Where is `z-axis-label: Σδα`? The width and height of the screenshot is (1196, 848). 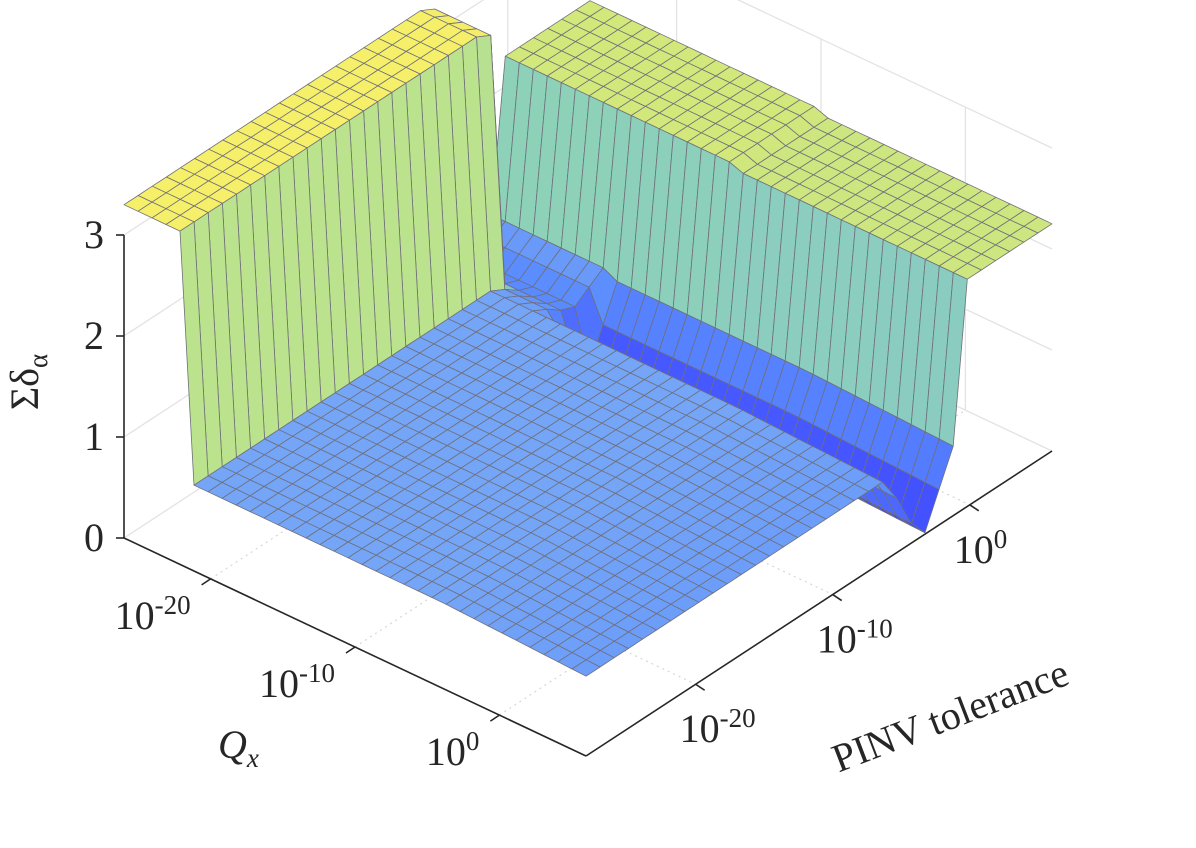 z-axis-label: Σδα is located at coordinates (27, 382).